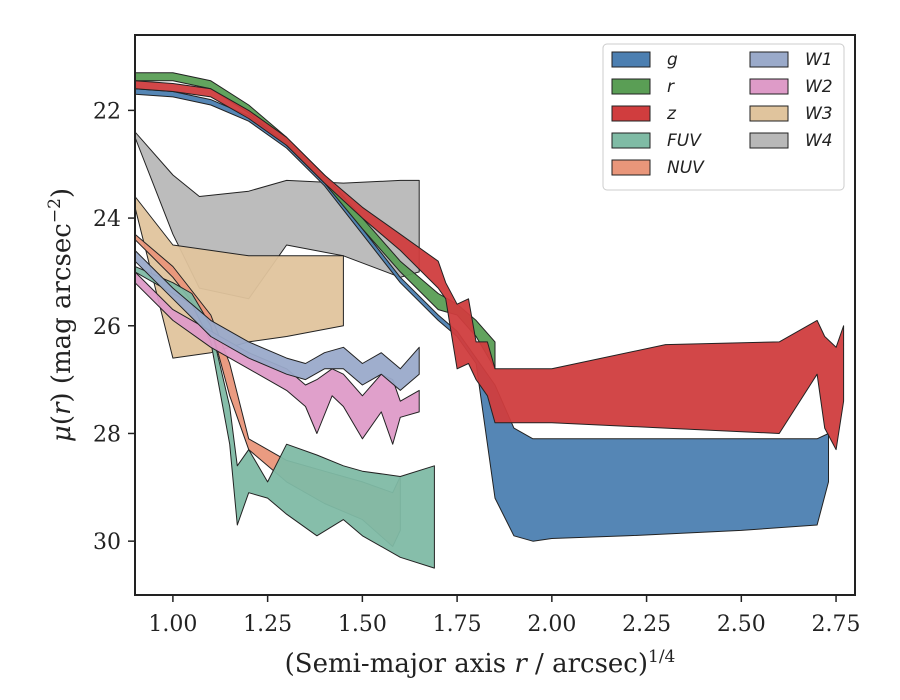  I want to click on legend-label-nuv: NUV, so click(686, 168).